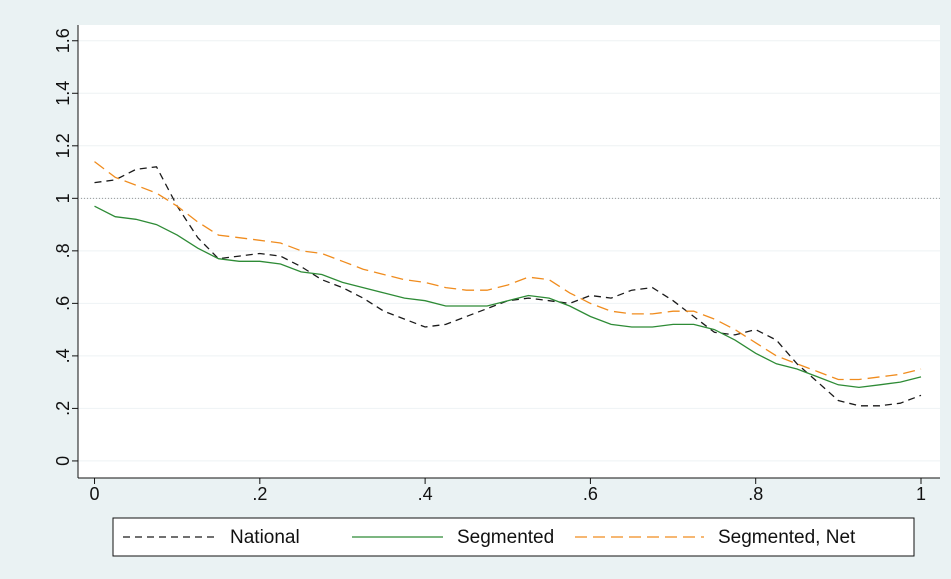  Describe the element at coordinates (265, 537) in the screenshot. I see `legend-label: National` at that location.